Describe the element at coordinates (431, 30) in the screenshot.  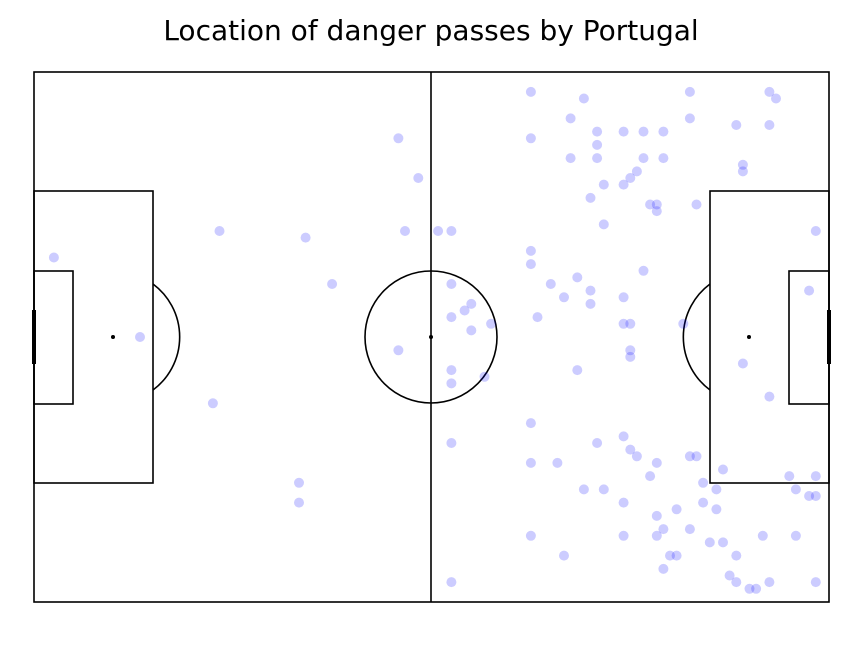
I see `chart-title: Location of danger passes by Portugal` at that location.